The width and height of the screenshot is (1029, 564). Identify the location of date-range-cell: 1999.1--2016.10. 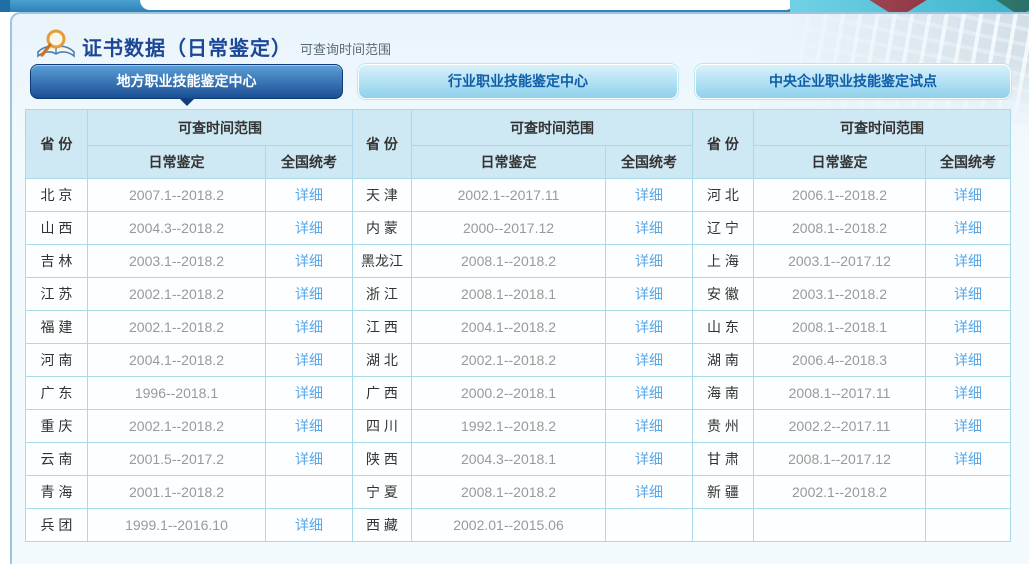
(176, 525).